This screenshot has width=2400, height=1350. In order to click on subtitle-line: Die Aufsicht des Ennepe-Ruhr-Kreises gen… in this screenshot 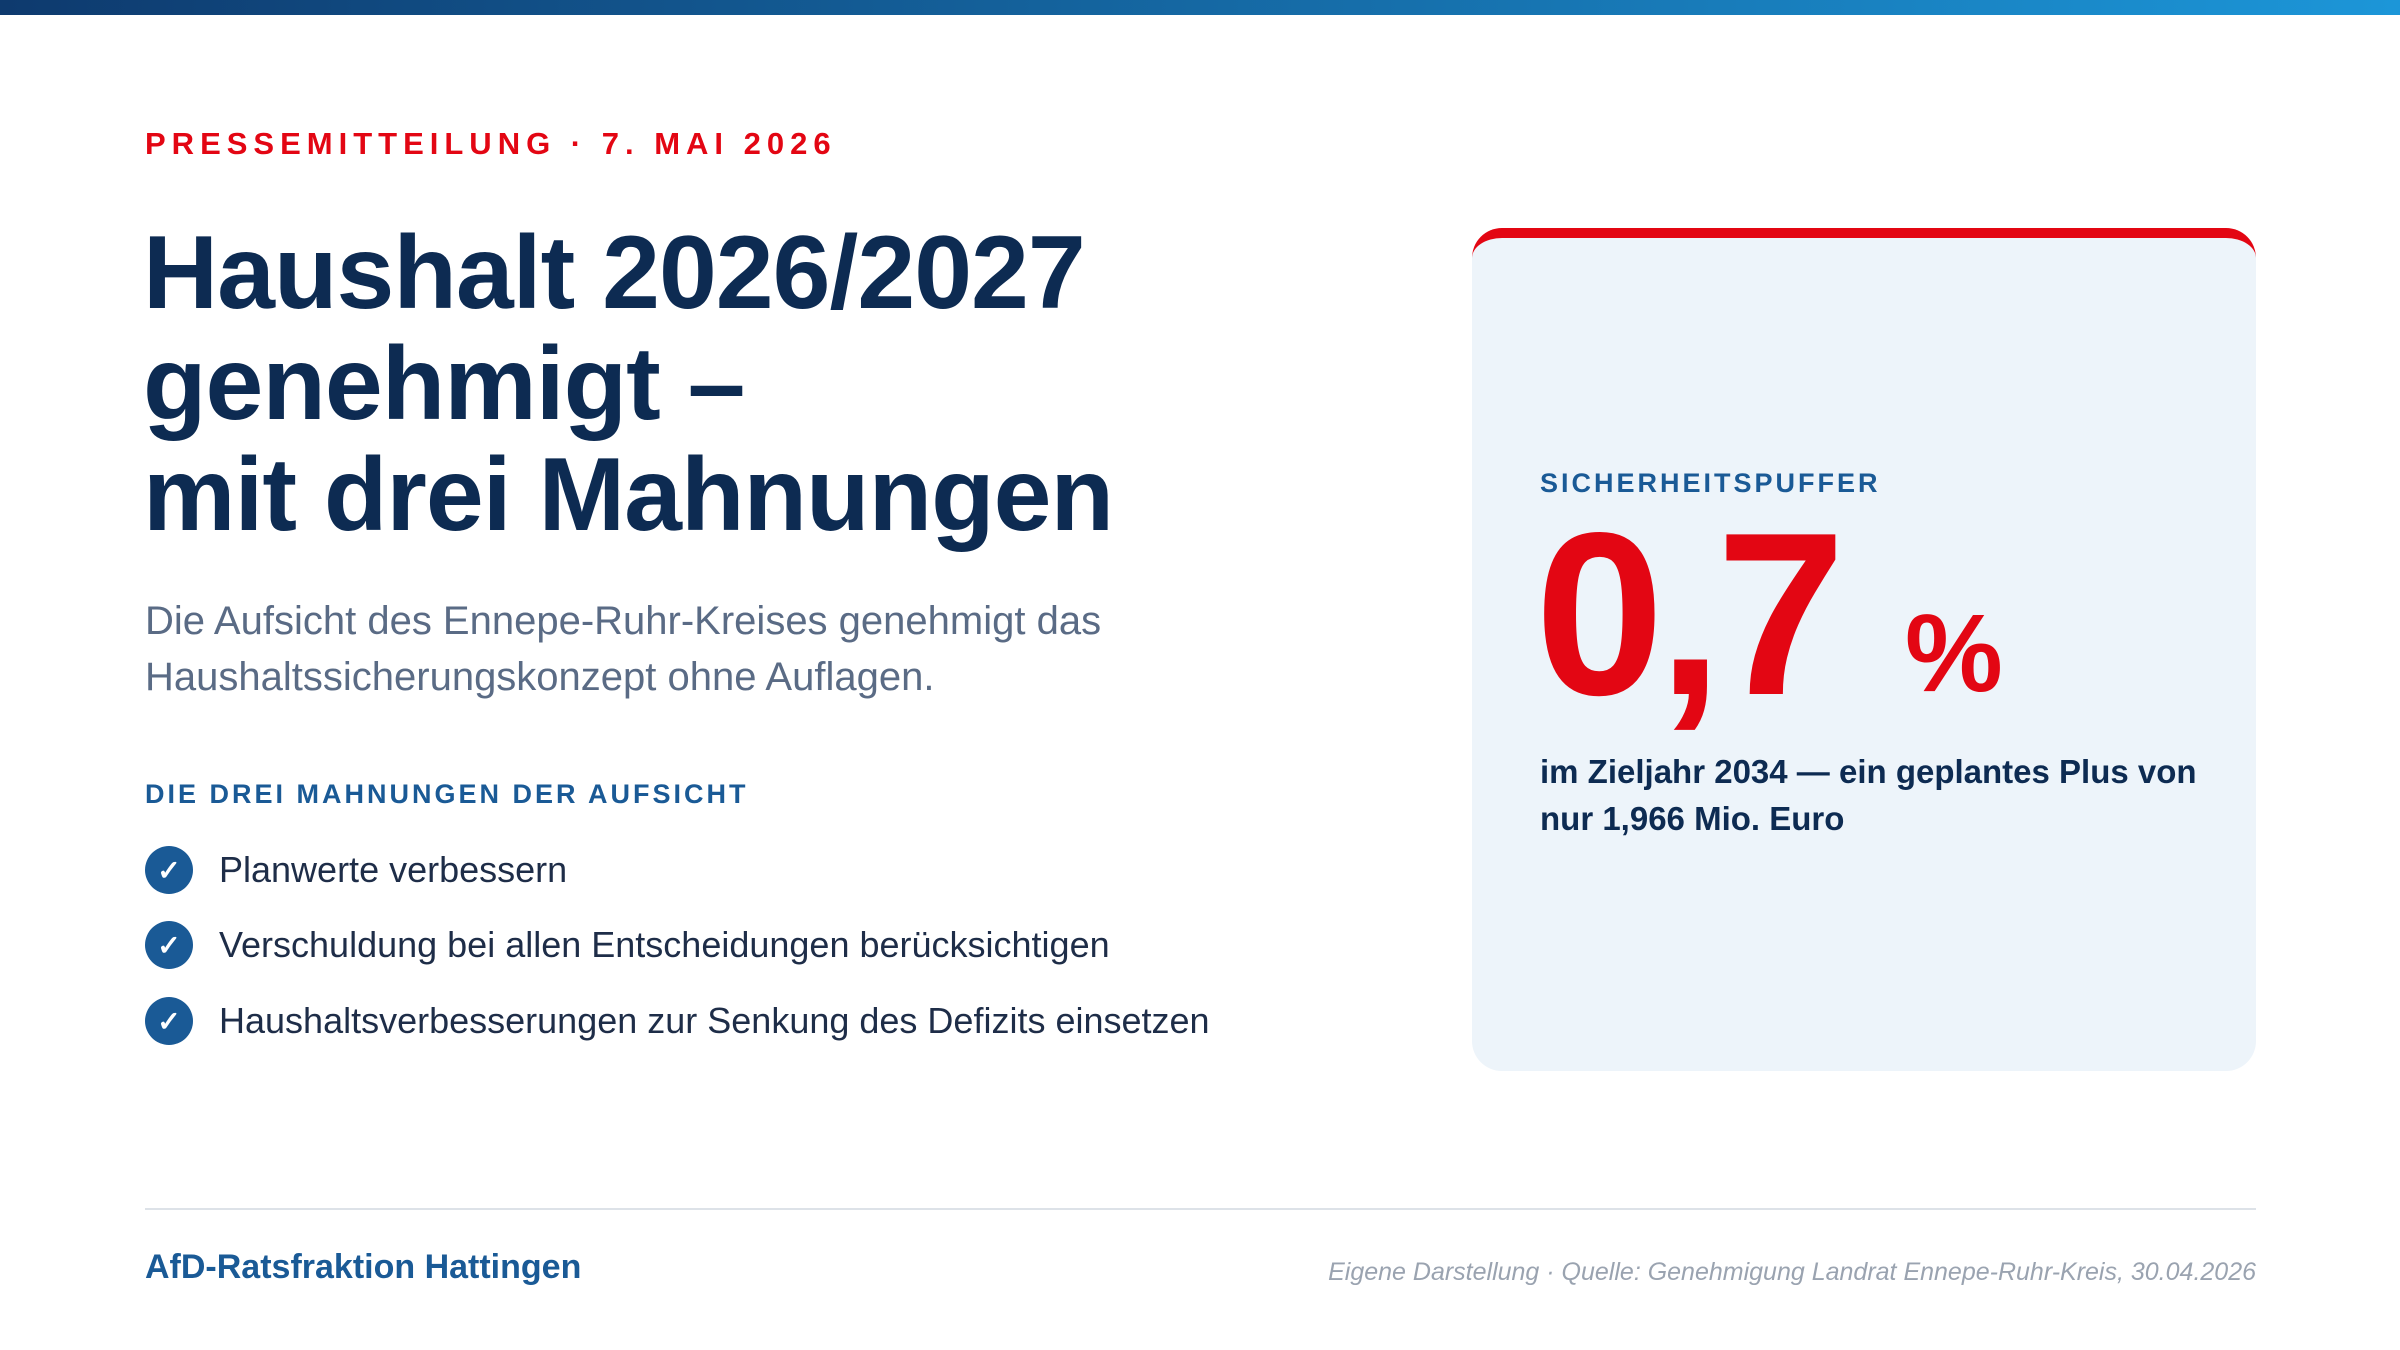, I will do `click(623, 621)`.